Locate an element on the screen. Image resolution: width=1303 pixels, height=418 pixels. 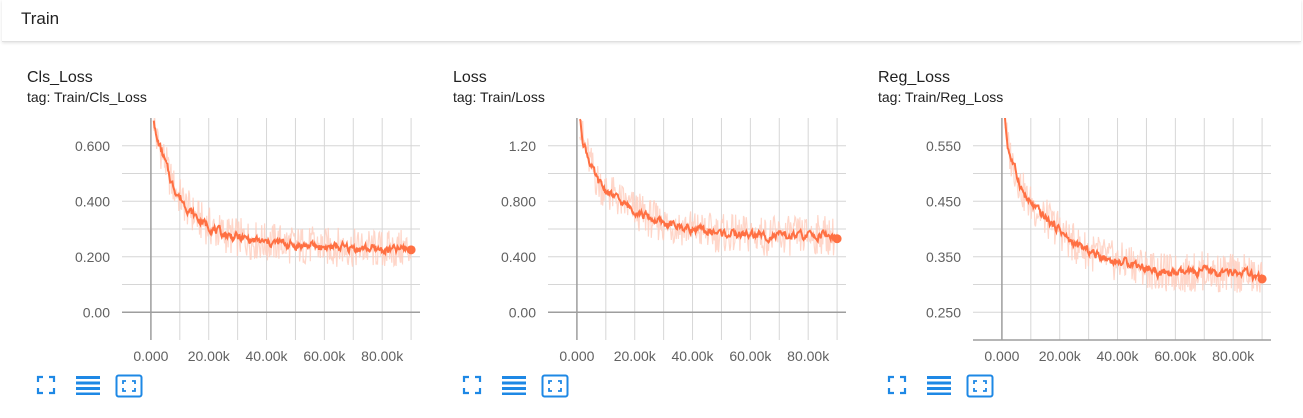
chart-title: Reg_Loss is located at coordinates (914, 77).